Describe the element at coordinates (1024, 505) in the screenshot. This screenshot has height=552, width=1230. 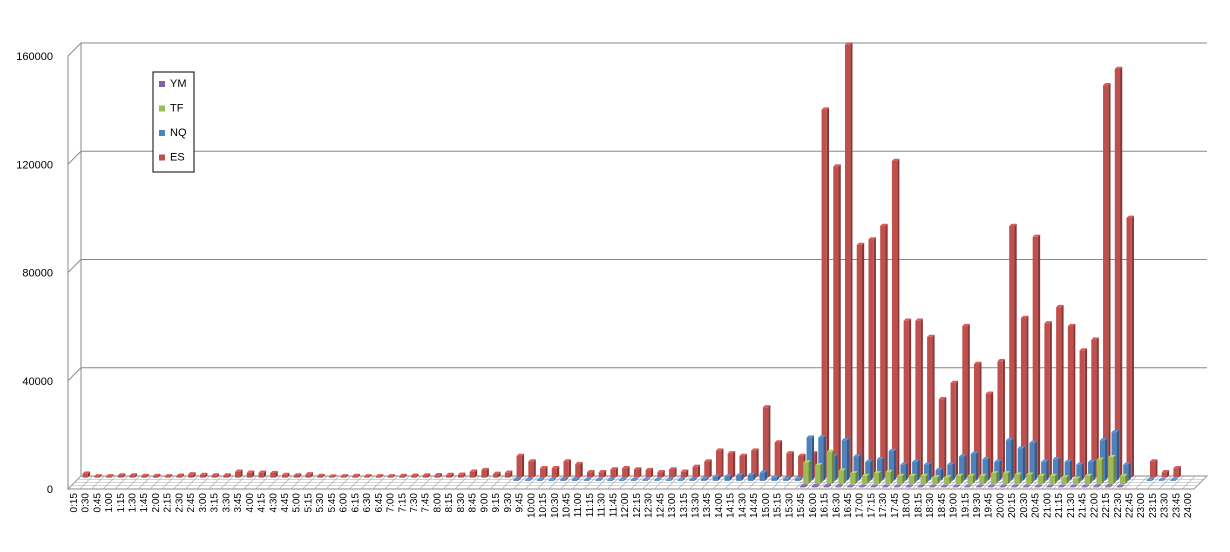
I see `x-tick-label: 20:30` at that location.